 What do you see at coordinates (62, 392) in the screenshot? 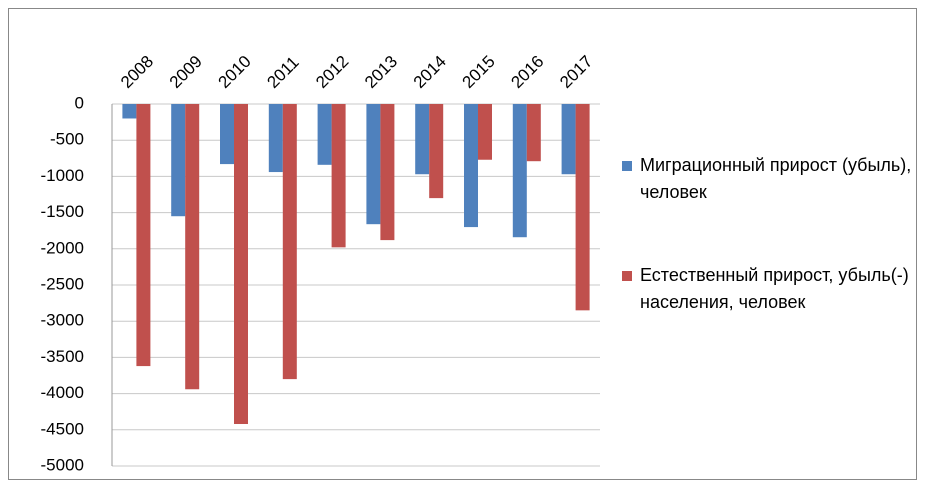
I see `y-tick-label: -4000` at bounding box center [62, 392].